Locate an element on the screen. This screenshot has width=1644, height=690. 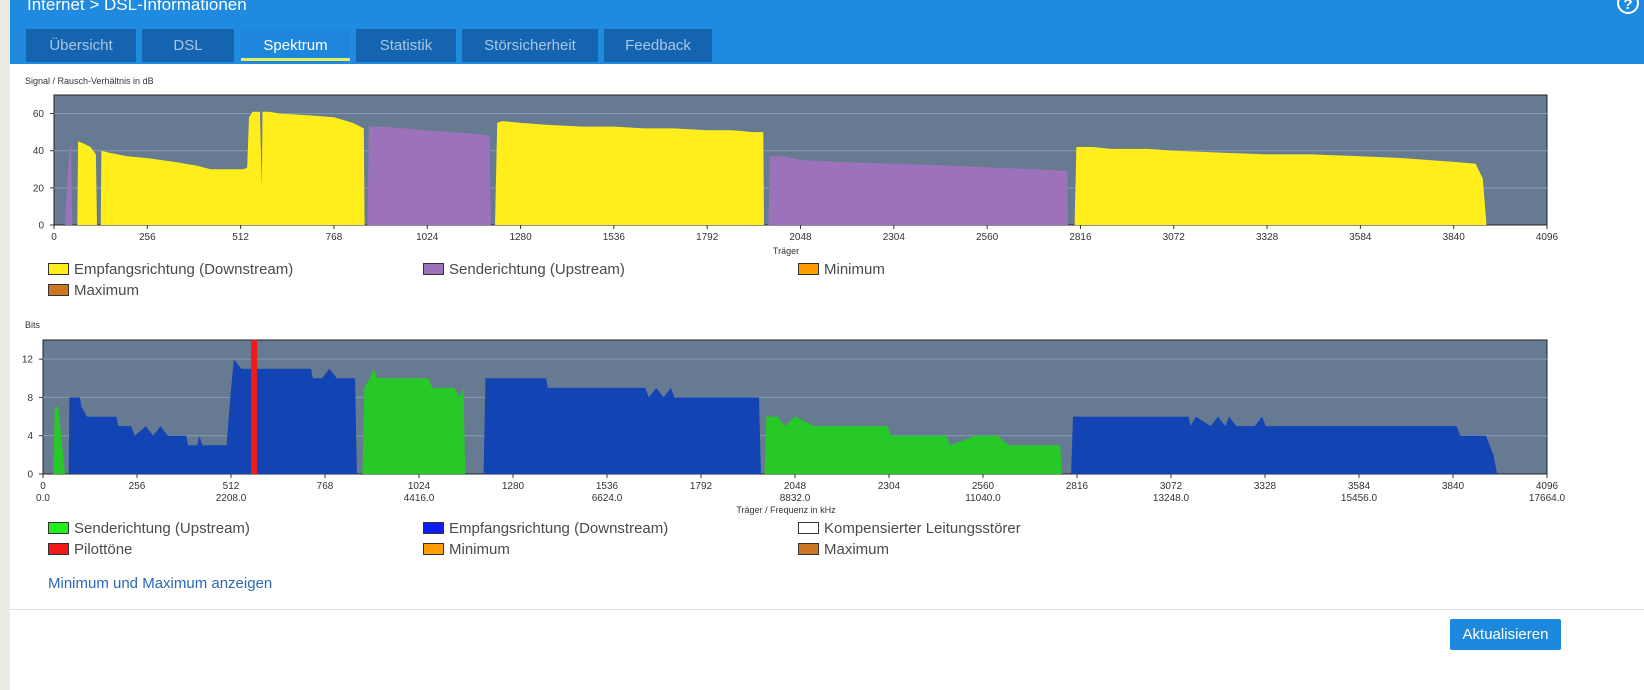
snr-legend-maximum: Maximum is located at coordinates (93, 291).